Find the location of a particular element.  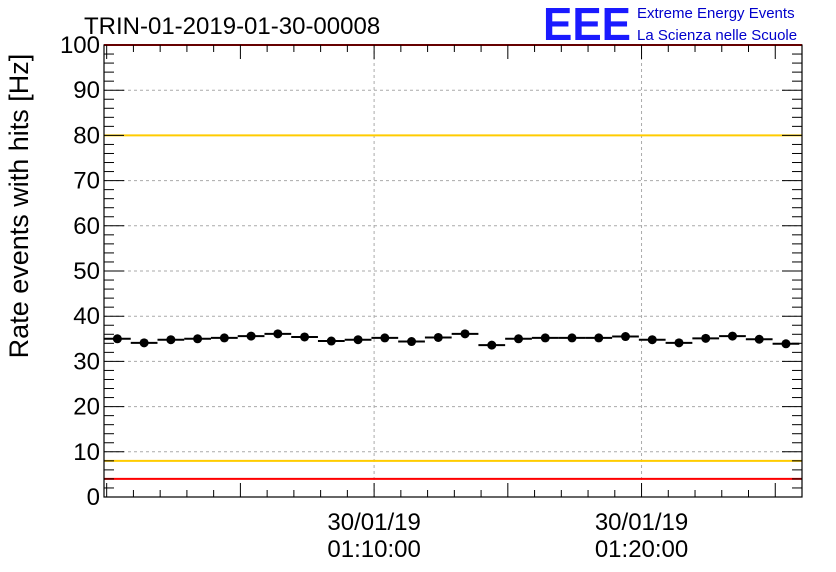

chart-title: TRIN-01-2019-01-30-00008 is located at coordinates (232, 26).